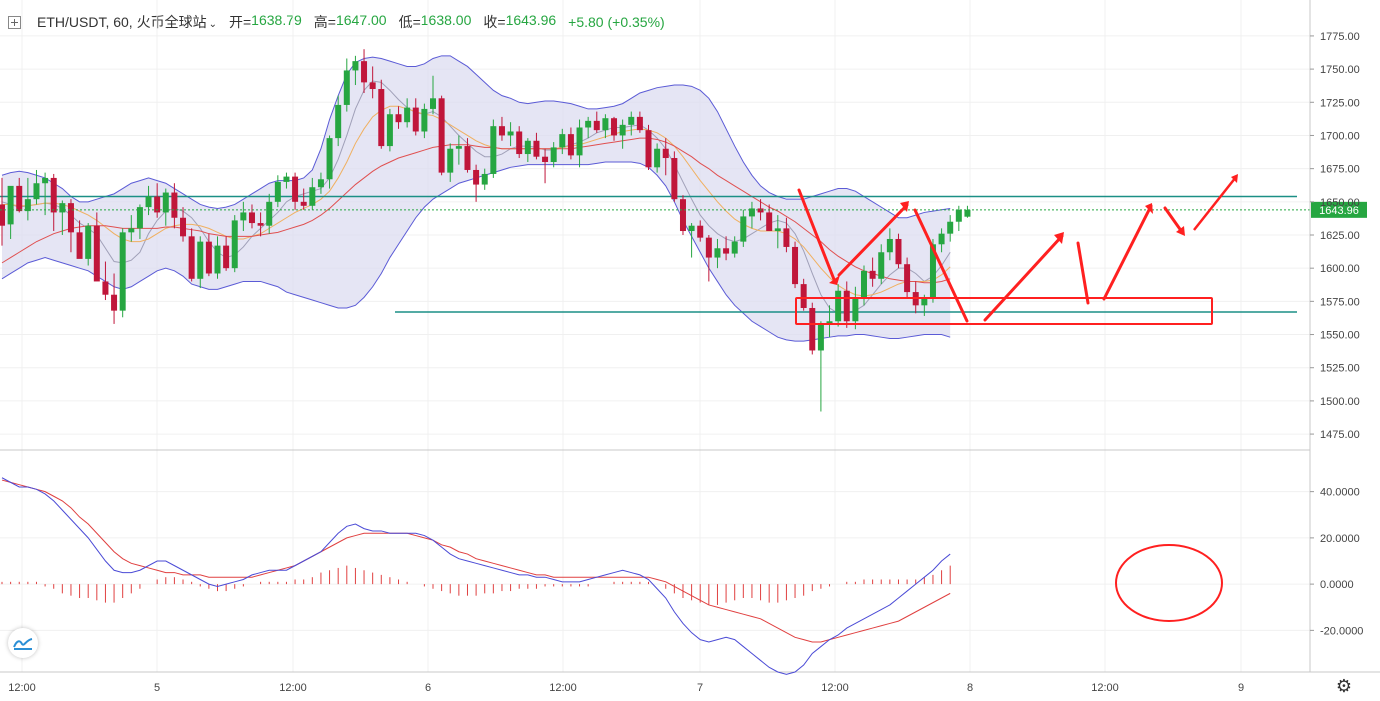 The width and height of the screenshot is (1380, 701). Describe the element at coordinates (127, 22) in the screenshot. I see `symbol-selector: ETH/USDT, 60, 火币全球站 ⌄` at that location.